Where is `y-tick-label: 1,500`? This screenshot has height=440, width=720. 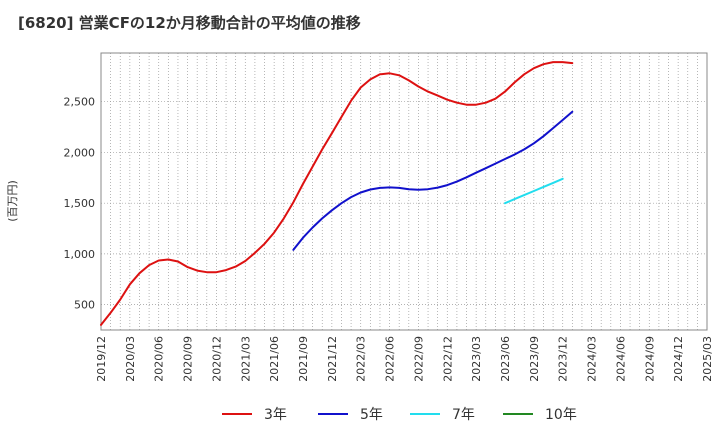
y-tick-label: 1,500 is located at coordinates (80, 203).